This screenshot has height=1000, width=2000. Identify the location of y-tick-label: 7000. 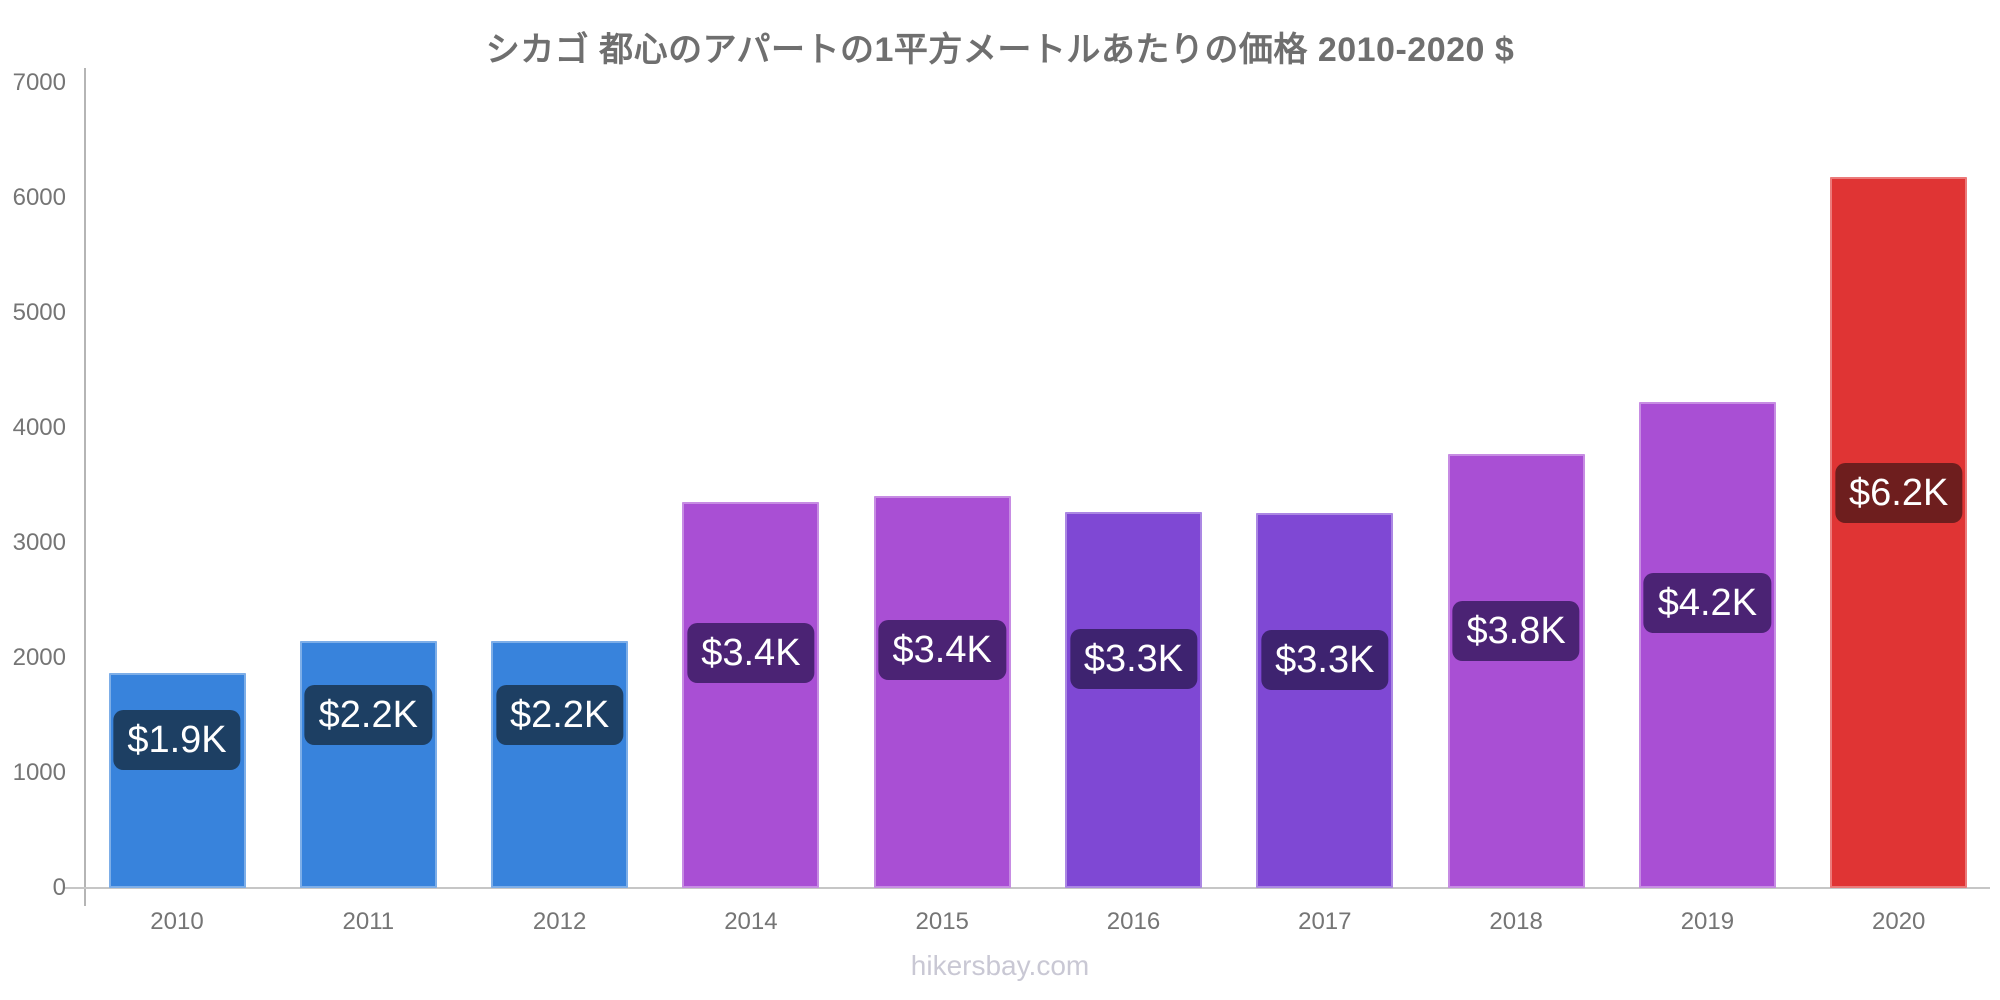
(39, 82).